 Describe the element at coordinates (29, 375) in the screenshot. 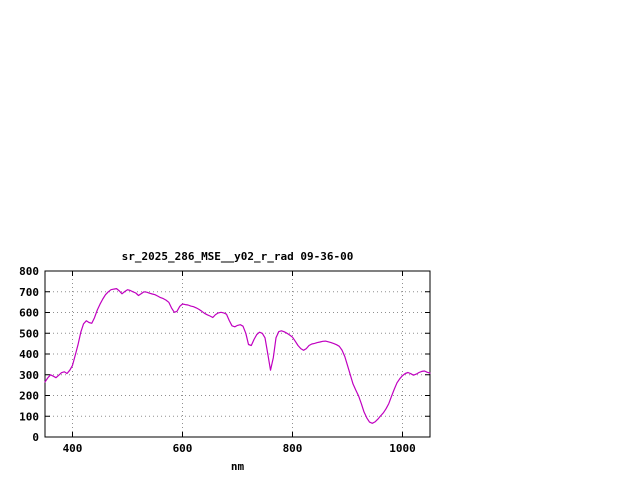

I see `y-tick-label: 300` at that location.